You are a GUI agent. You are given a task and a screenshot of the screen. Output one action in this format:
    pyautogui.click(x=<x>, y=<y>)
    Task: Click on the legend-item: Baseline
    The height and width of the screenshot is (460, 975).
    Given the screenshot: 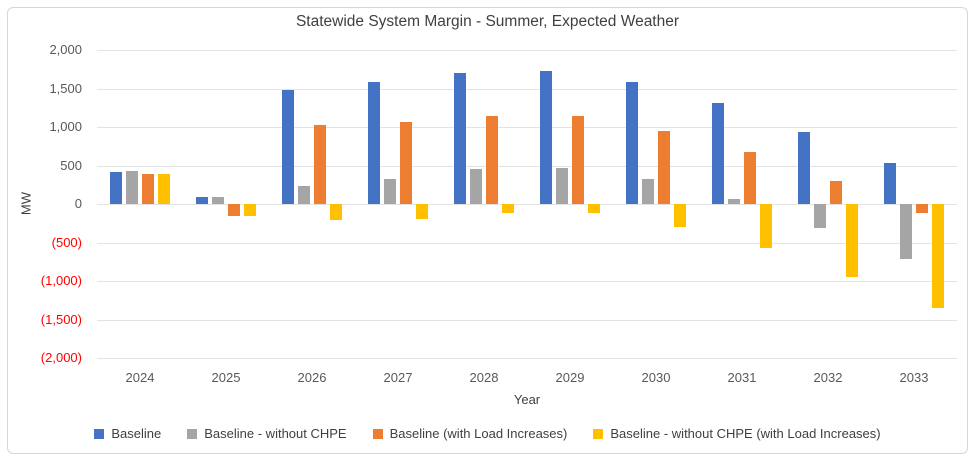 What is the action you would take?
    pyautogui.click(x=127, y=433)
    